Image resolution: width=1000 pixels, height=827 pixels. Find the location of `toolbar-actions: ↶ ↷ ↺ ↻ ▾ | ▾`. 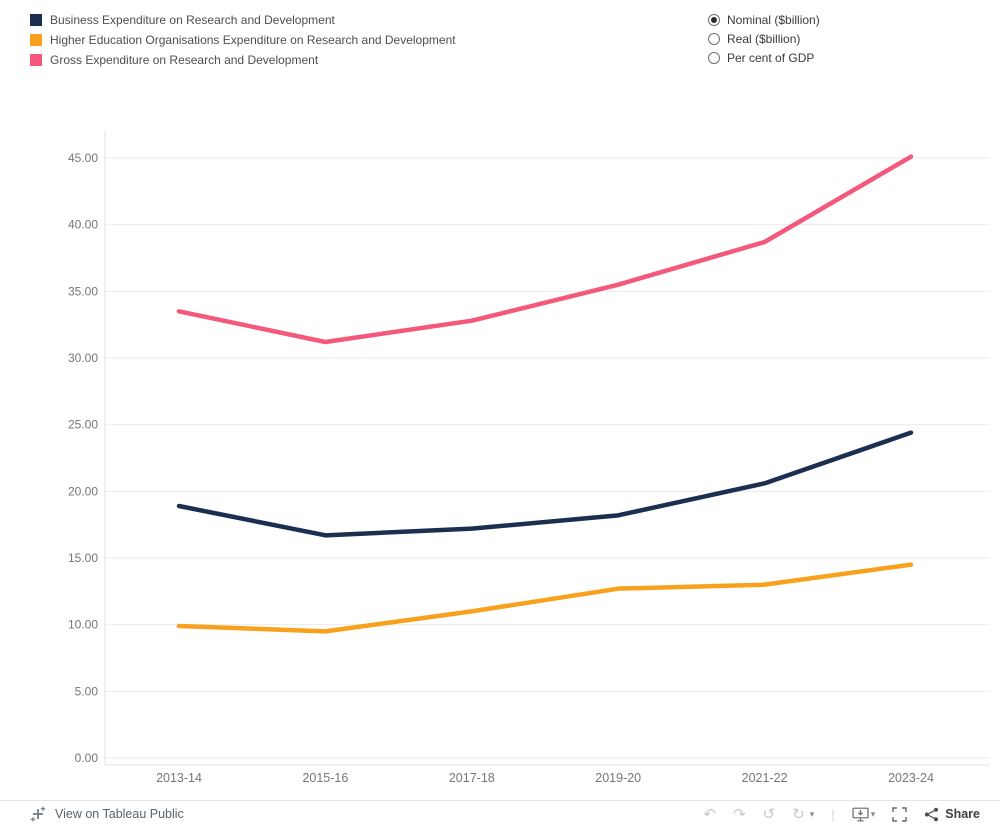

toolbar-actions: ↶ ↷ ↺ ↻ ▾ | ▾ is located at coordinates (841, 814).